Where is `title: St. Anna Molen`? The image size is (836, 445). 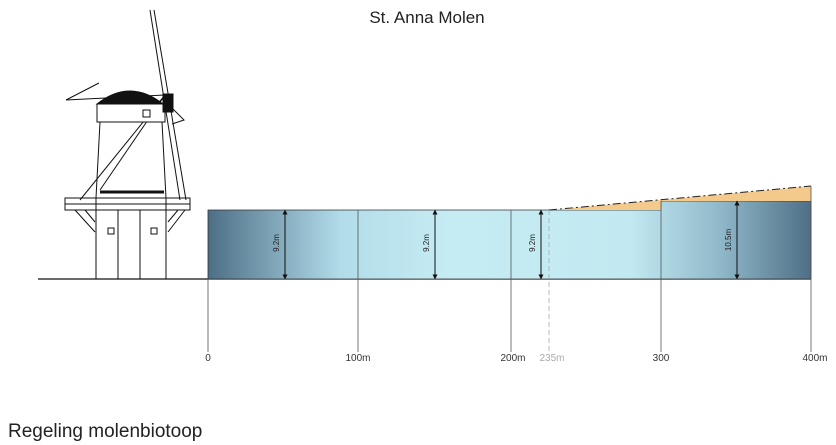
title: St. Anna Molen is located at coordinates (426, 17).